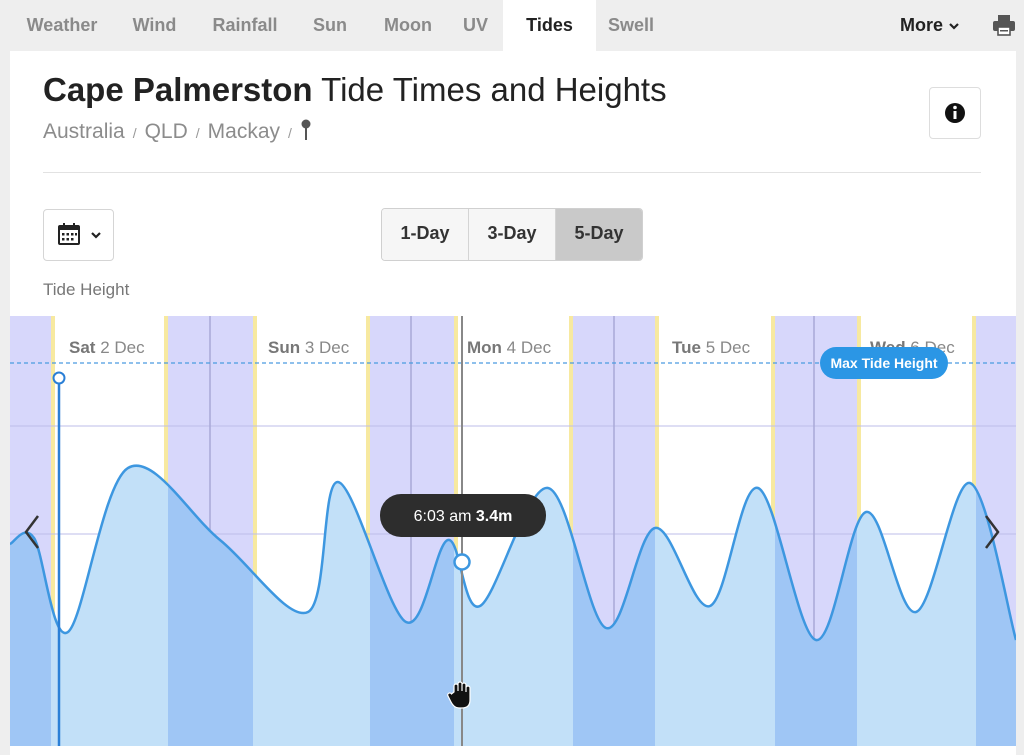  Describe the element at coordinates (107, 347) in the screenshot. I see `day-label-sat: Sat 2 Dec` at that location.